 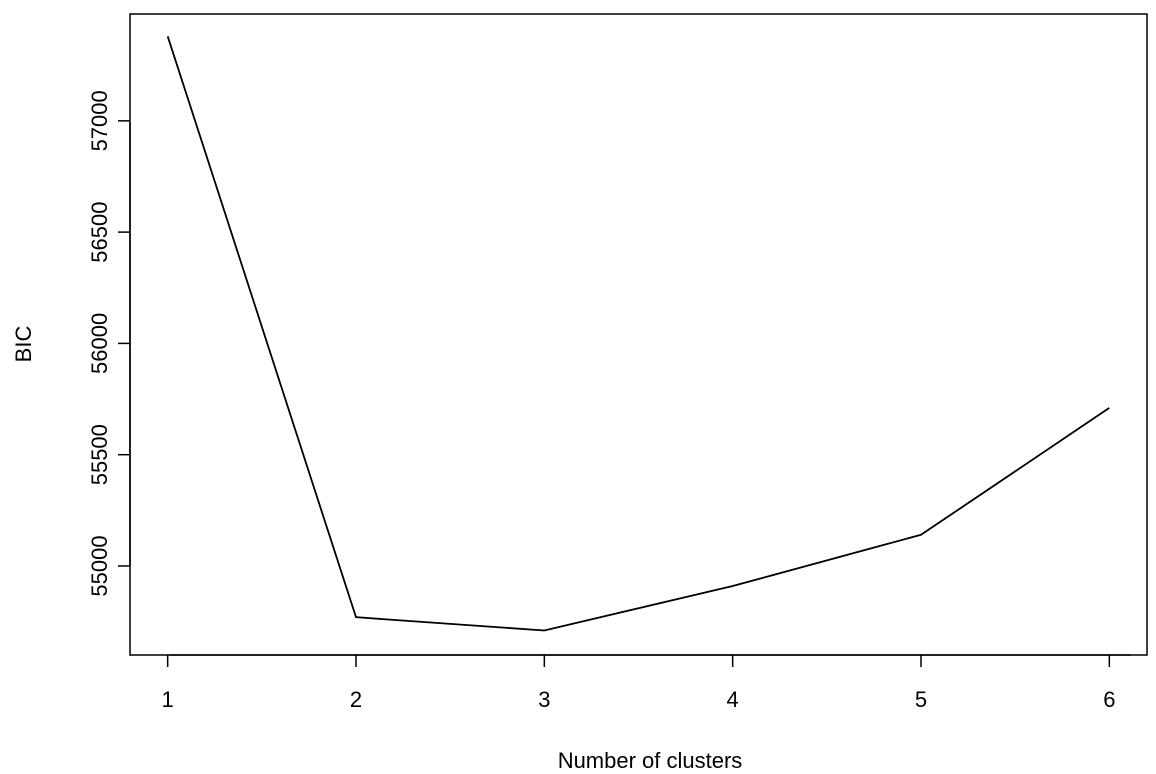 I want to click on y-tick-label-56500: 56500, so click(x=99, y=232).